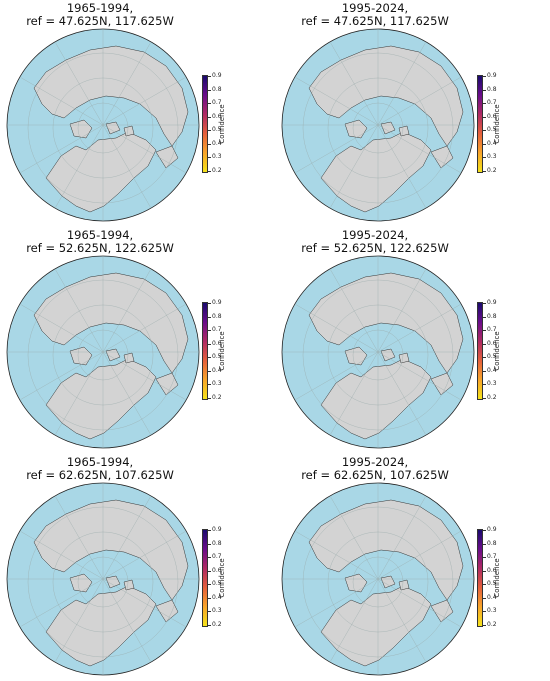  Describe the element at coordinates (100, 241) in the screenshot. I see `panel-title: 1965-1994, ref = 52.625N, 122.625W` at that location.